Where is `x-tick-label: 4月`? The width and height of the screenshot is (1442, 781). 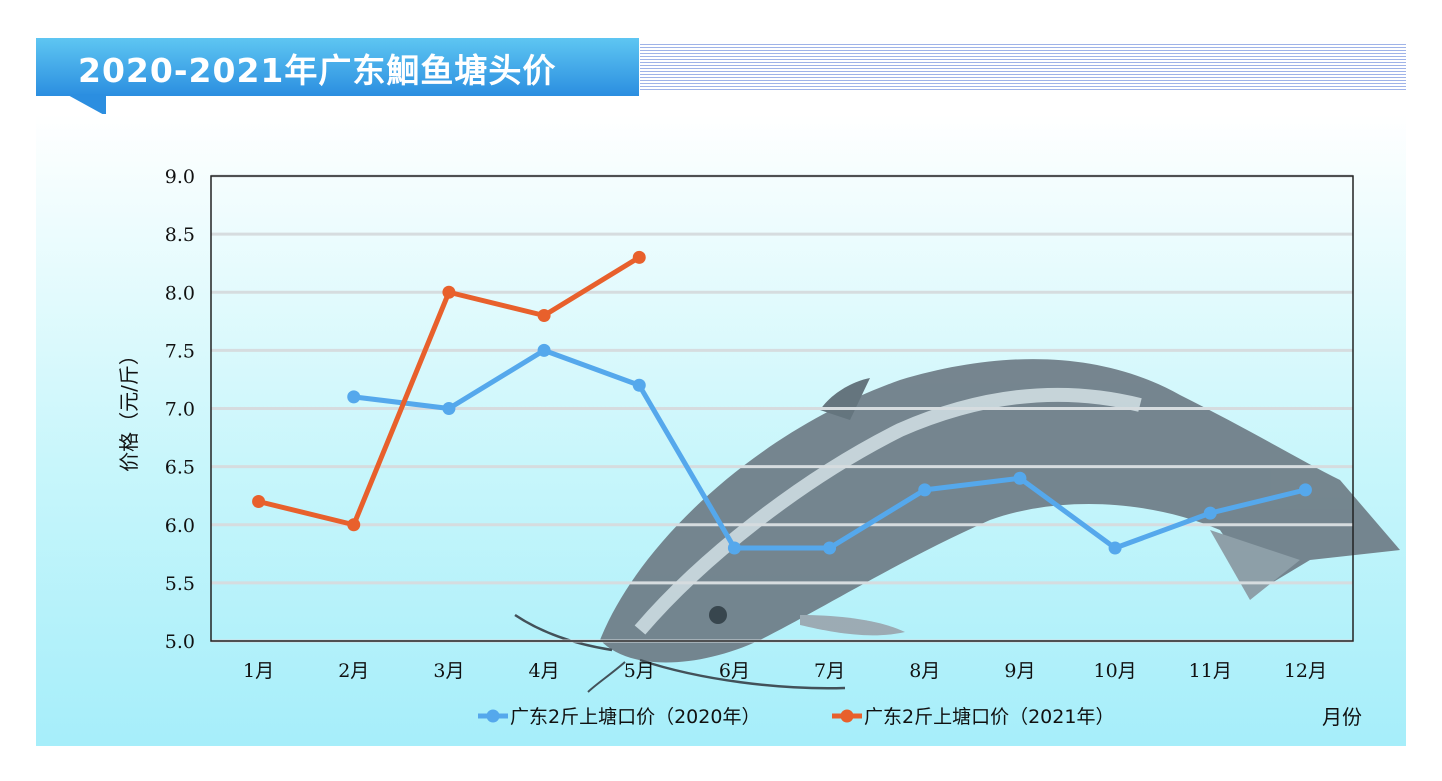 x-tick-label: 4月 is located at coordinates (544, 671).